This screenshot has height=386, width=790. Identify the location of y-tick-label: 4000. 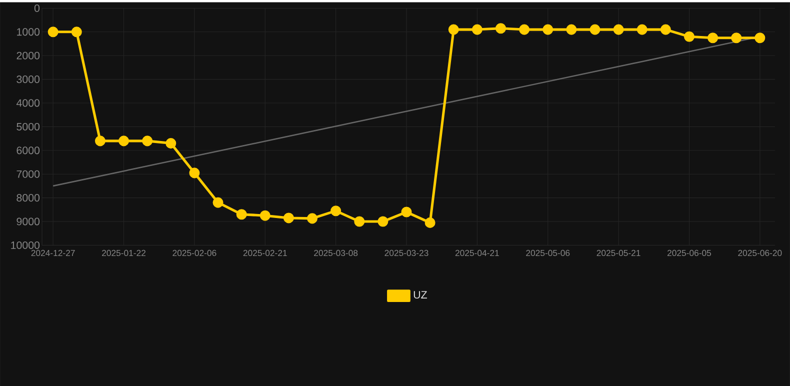
(28, 103).